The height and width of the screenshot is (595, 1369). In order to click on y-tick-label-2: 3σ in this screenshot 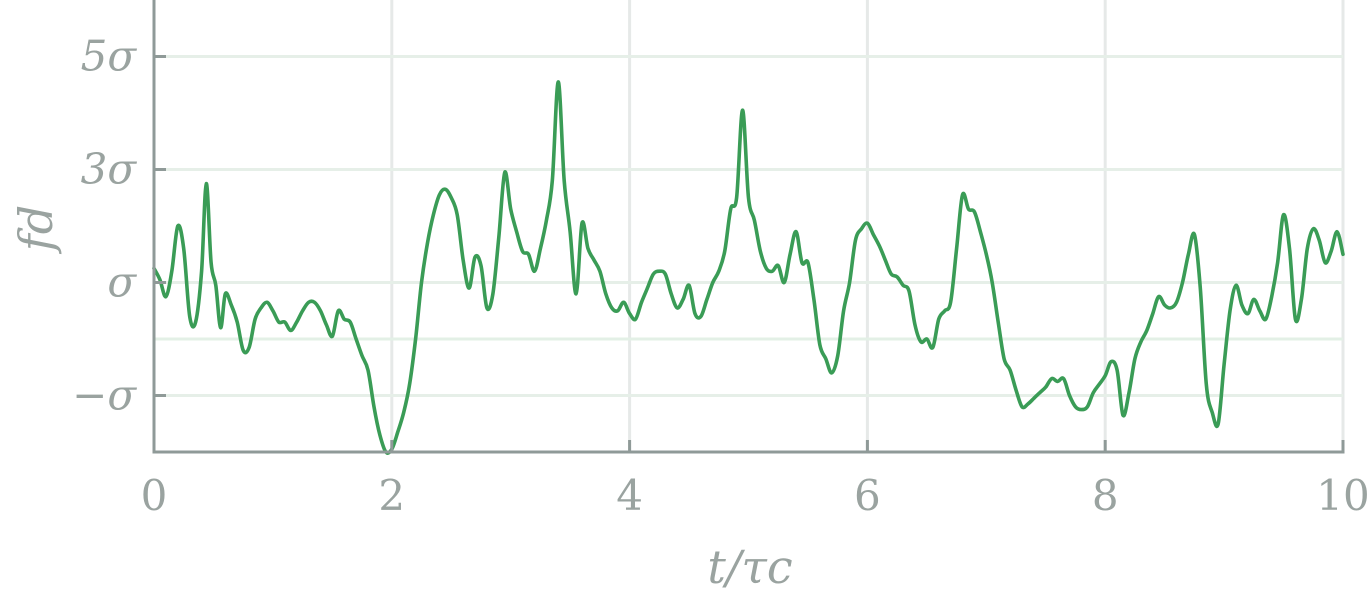, I will do `click(109, 169)`.